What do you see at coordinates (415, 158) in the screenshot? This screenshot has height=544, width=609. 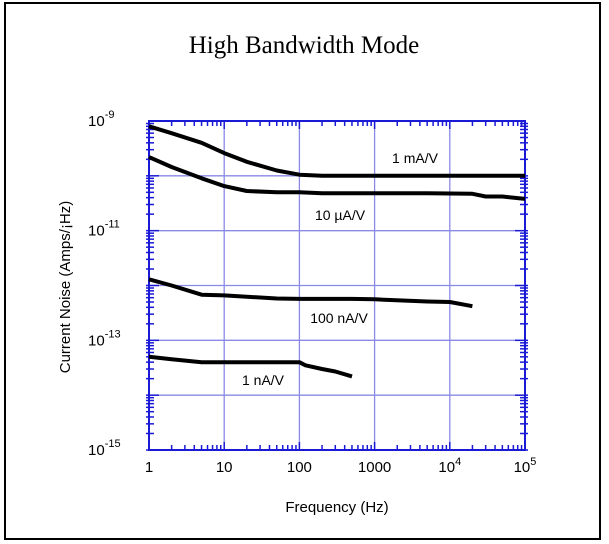 I see `series-label: 1 mA/V` at bounding box center [415, 158].